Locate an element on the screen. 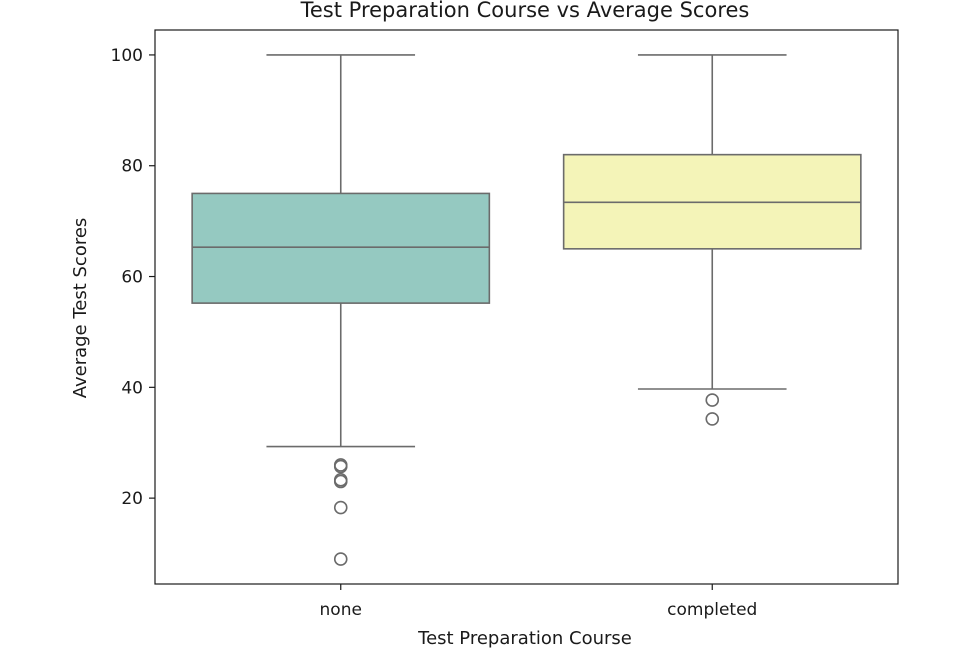  y-tick-label: 20 is located at coordinates (132, 499).